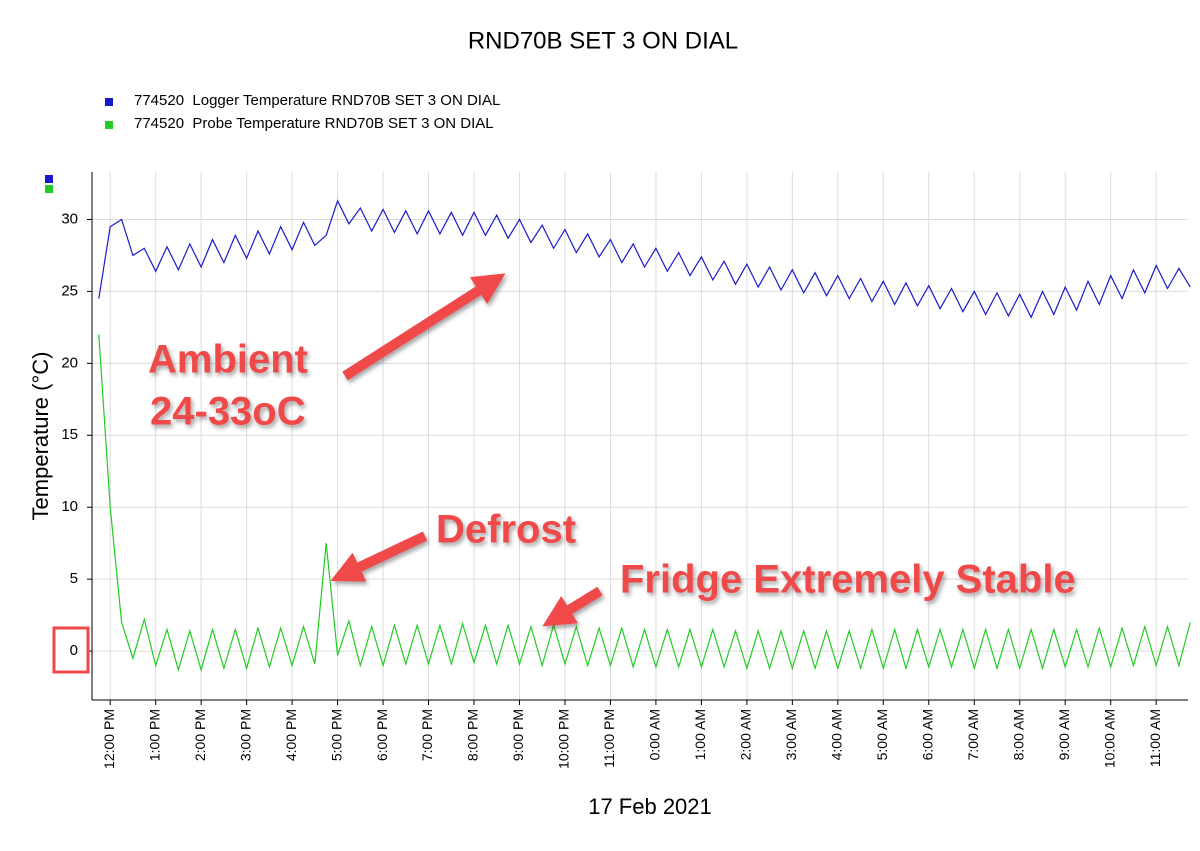  What do you see at coordinates (382, 735) in the screenshot?
I see `x-tick-label: 6:00 PM` at bounding box center [382, 735].